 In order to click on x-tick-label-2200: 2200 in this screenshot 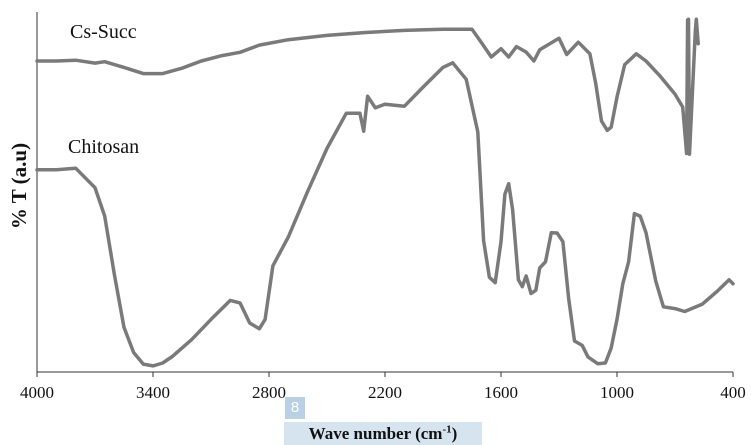, I will do `click(385, 392)`.